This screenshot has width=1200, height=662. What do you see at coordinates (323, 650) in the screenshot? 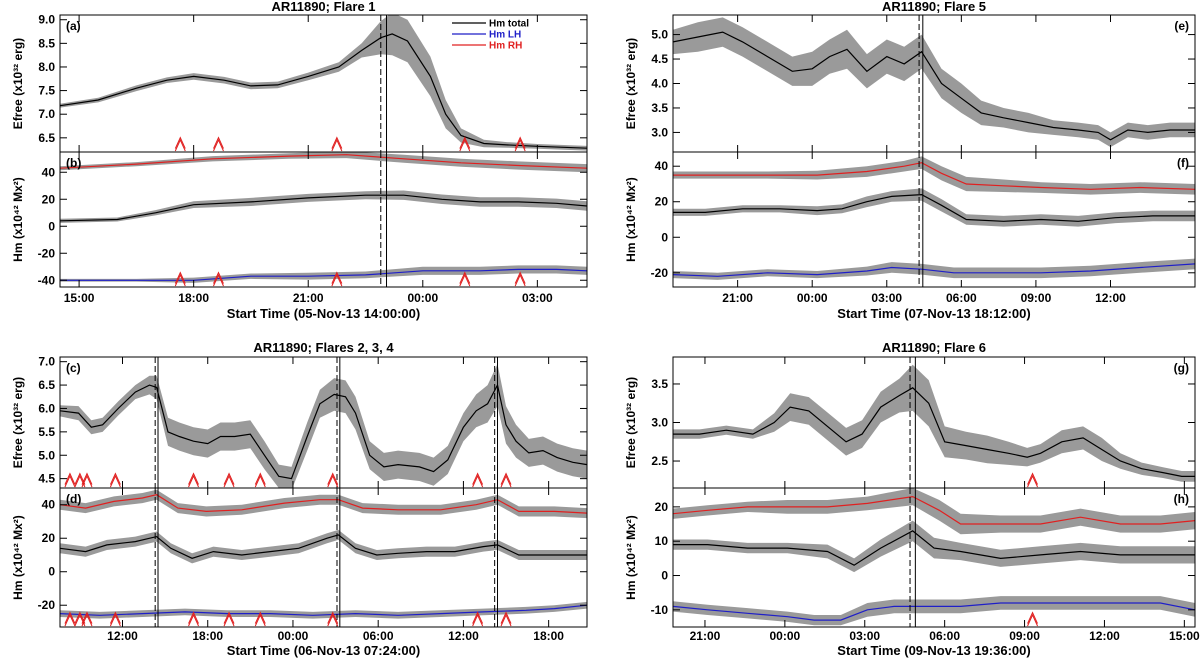
I see `x-axis-label: Start Time (06-Nov-13 07:24:00)` at bounding box center [323, 650].